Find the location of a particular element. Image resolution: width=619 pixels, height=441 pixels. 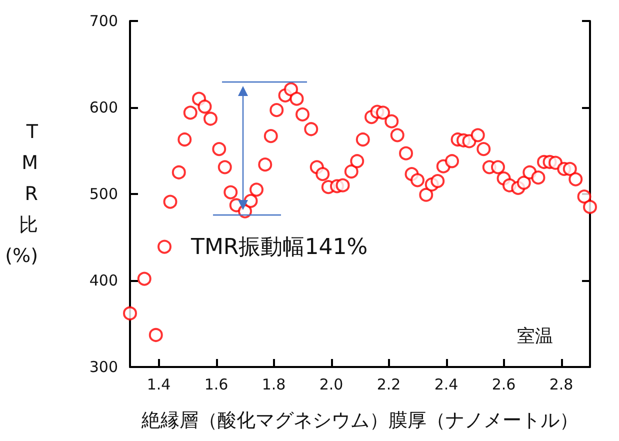

x-tick-label: 2.0 is located at coordinates (331, 385).